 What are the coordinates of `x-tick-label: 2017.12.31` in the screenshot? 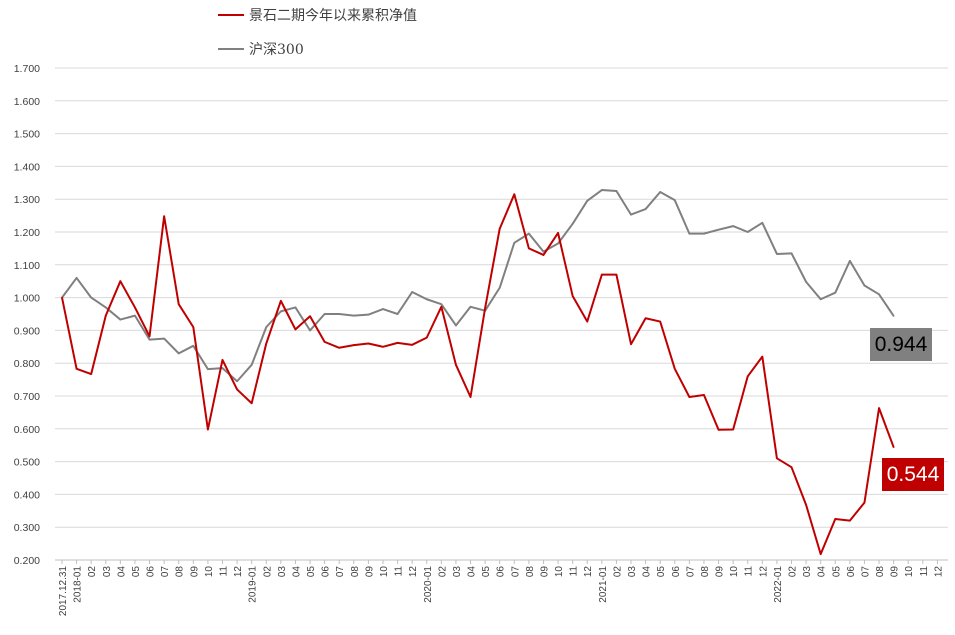 It's located at (63, 591).